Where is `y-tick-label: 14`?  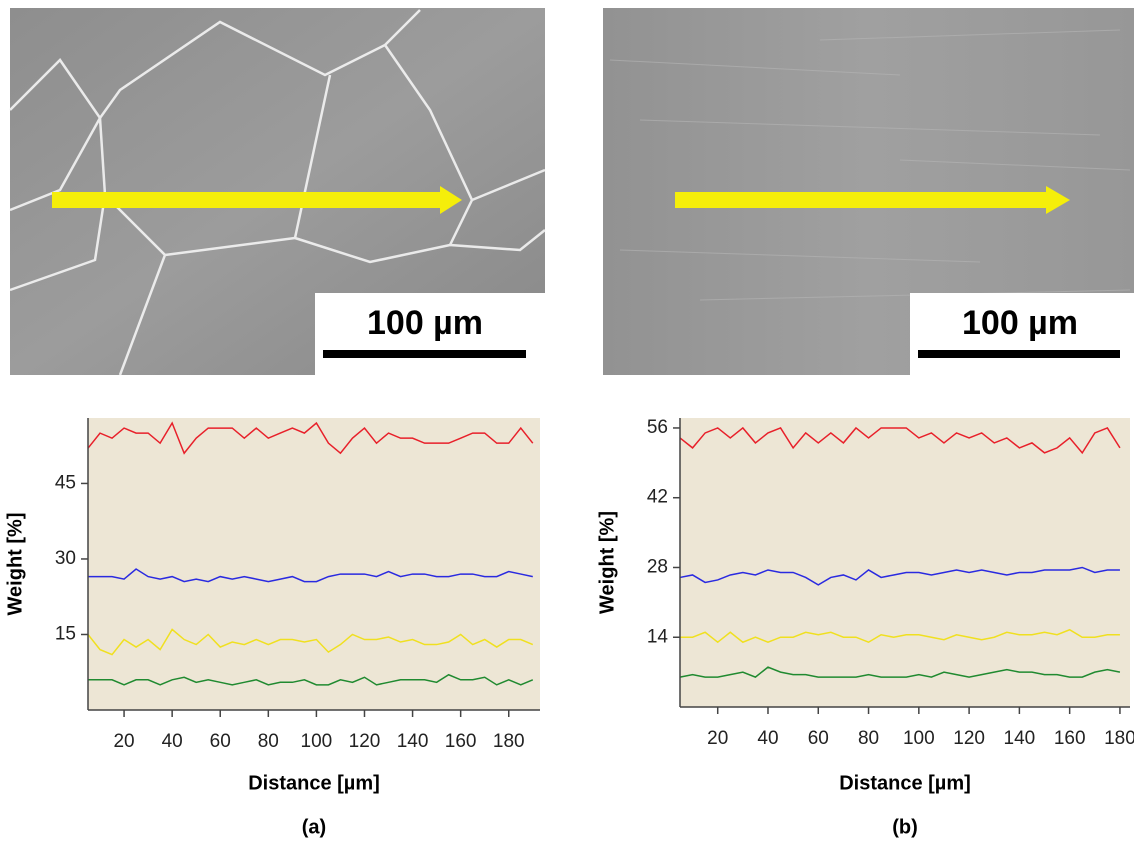
y-tick-label: 14 is located at coordinates (658, 636).